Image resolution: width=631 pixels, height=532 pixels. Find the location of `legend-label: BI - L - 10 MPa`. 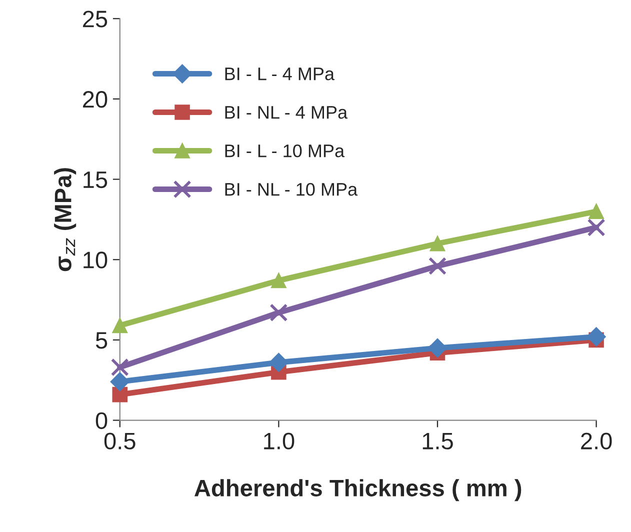

legend-label: BI - L - 10 MPa is located at coordinates (285, 151).